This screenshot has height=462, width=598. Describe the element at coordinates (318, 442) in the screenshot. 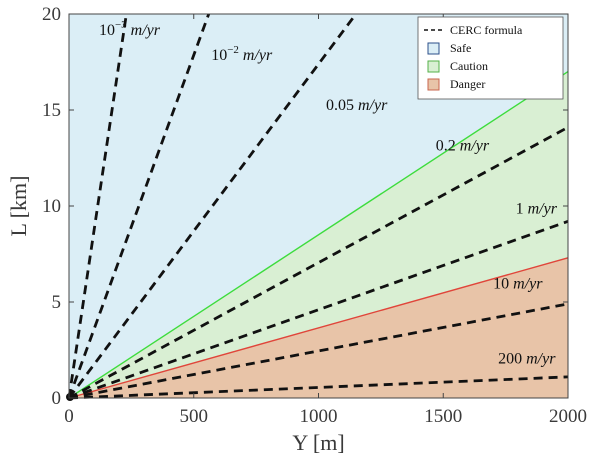

I see `x-axis-label: Y [m]` at that location.